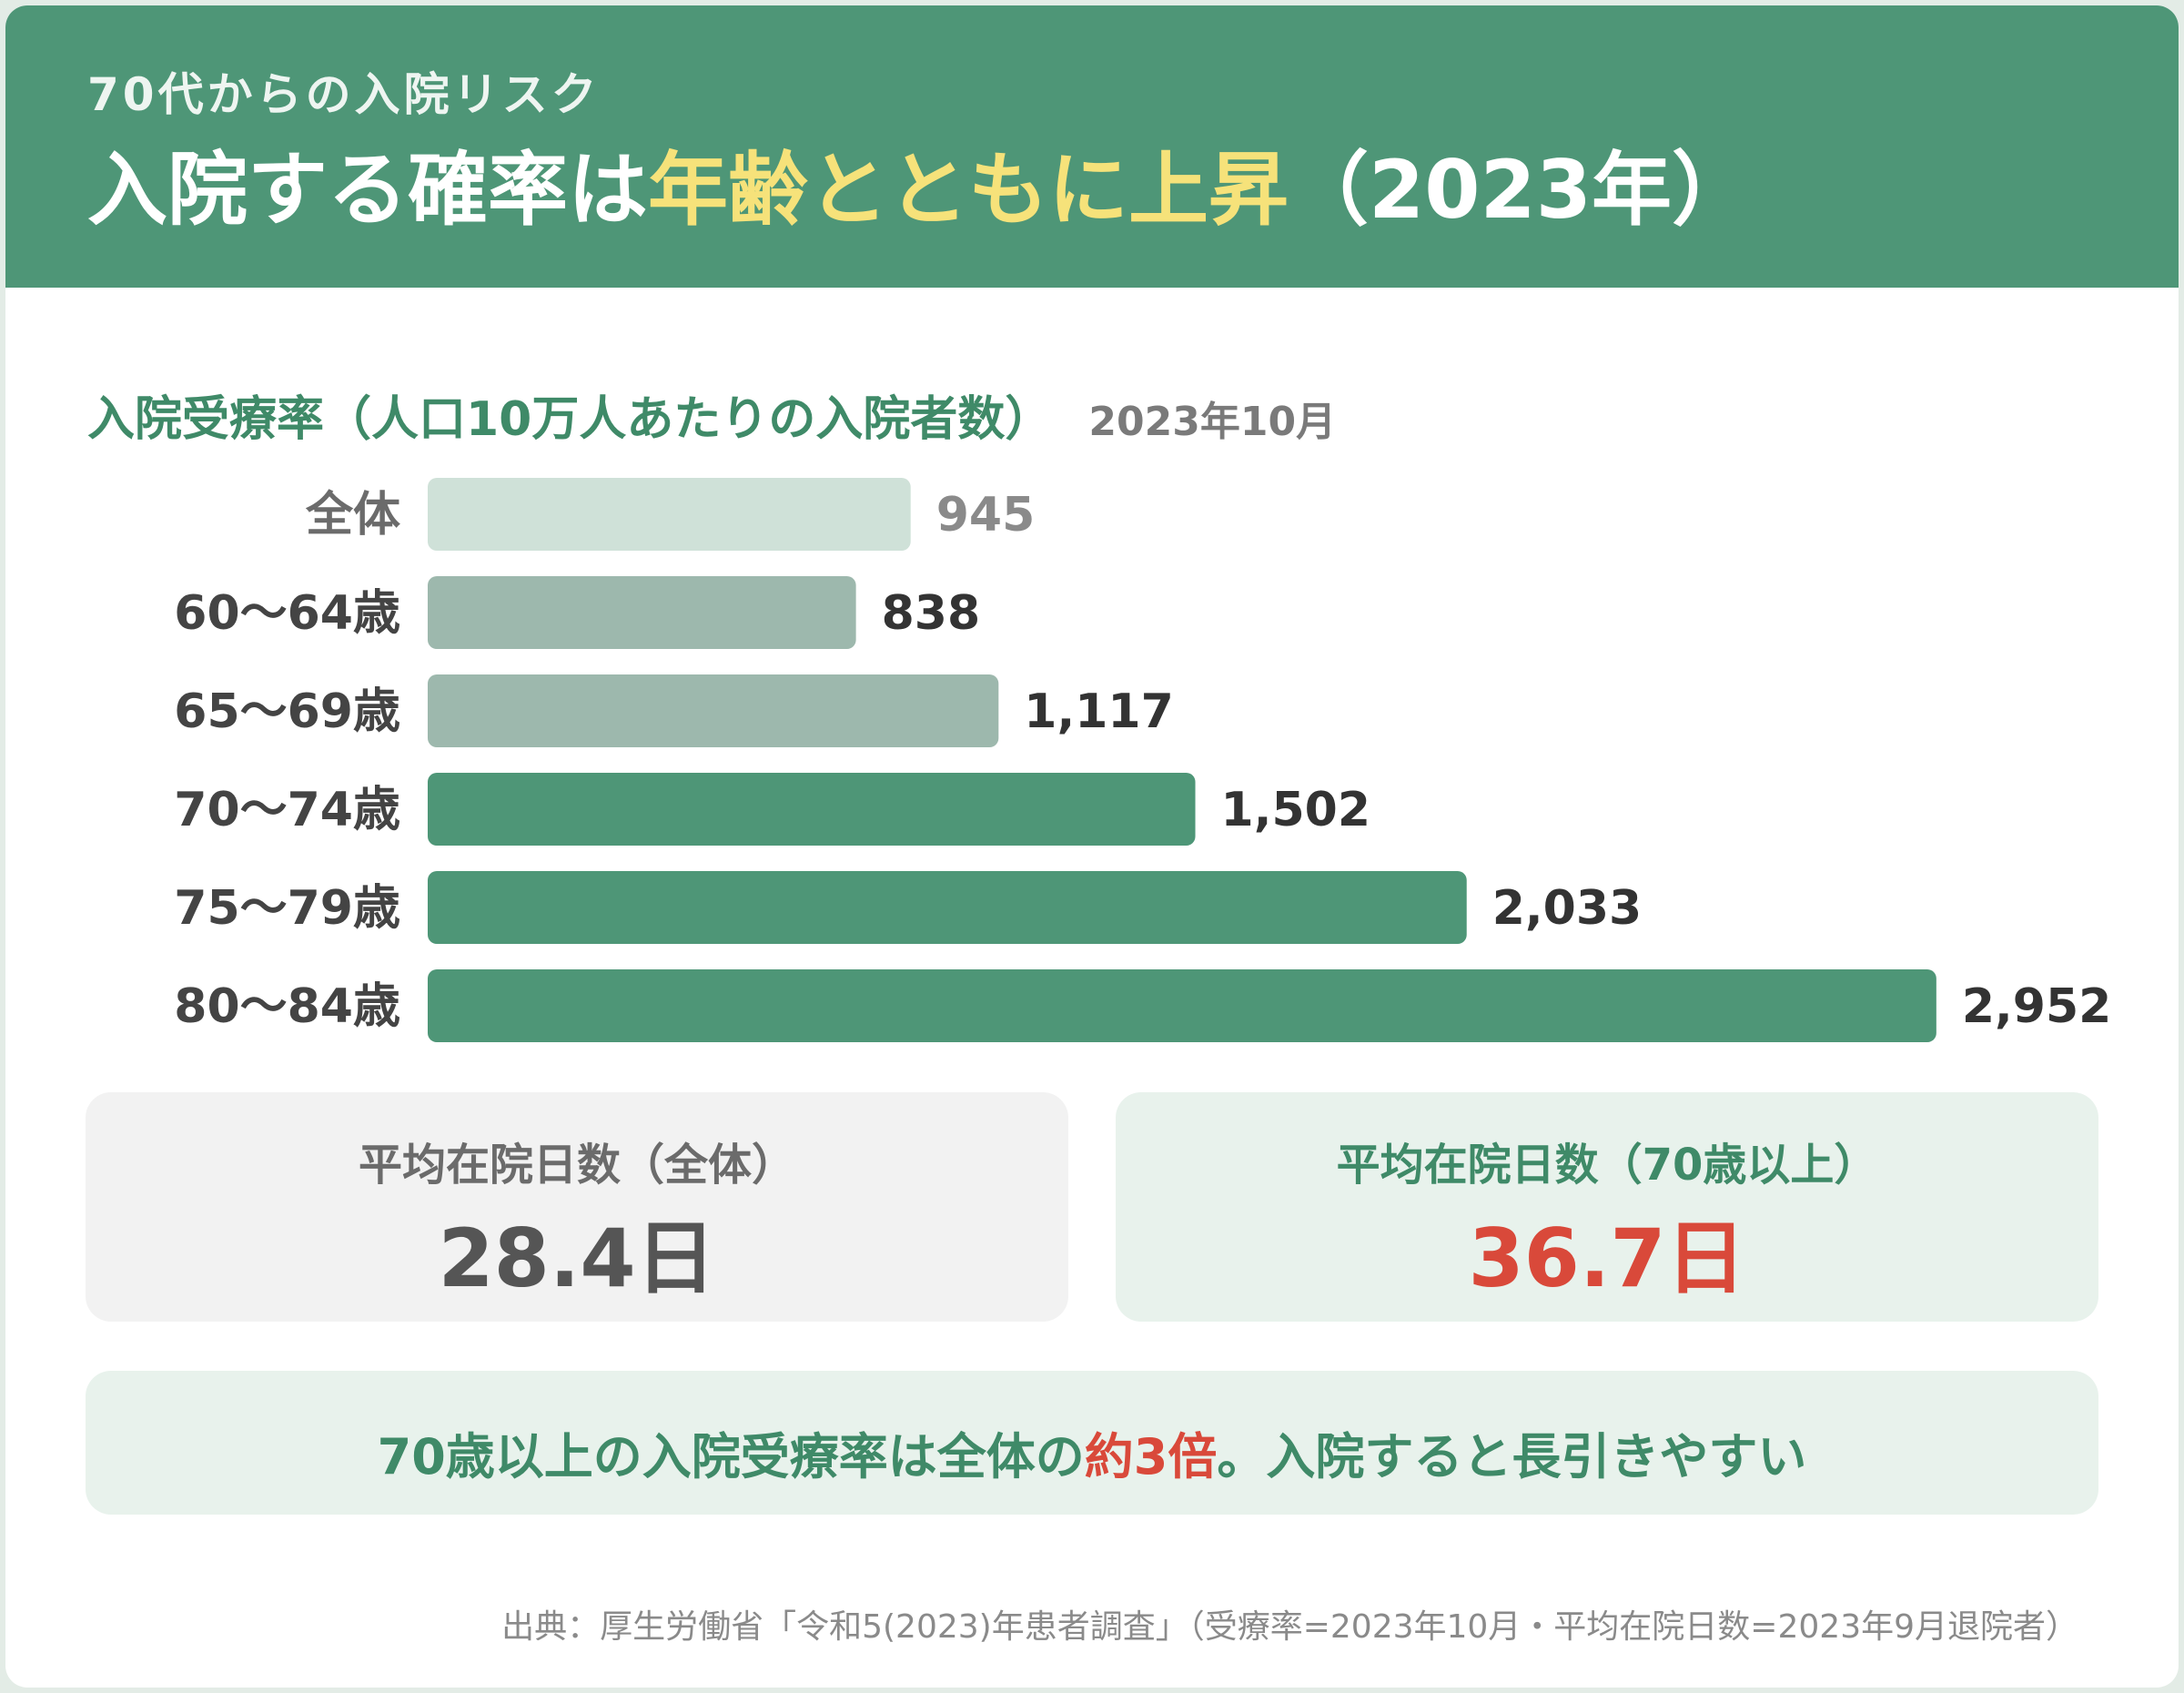 Image resolution: width=2184 pixels, height=1693 pixels. What do you see at coordinates (1521, 190) in the screenshot?
I see `title-part2: （2023年）` at bounding box center [1521, 190].